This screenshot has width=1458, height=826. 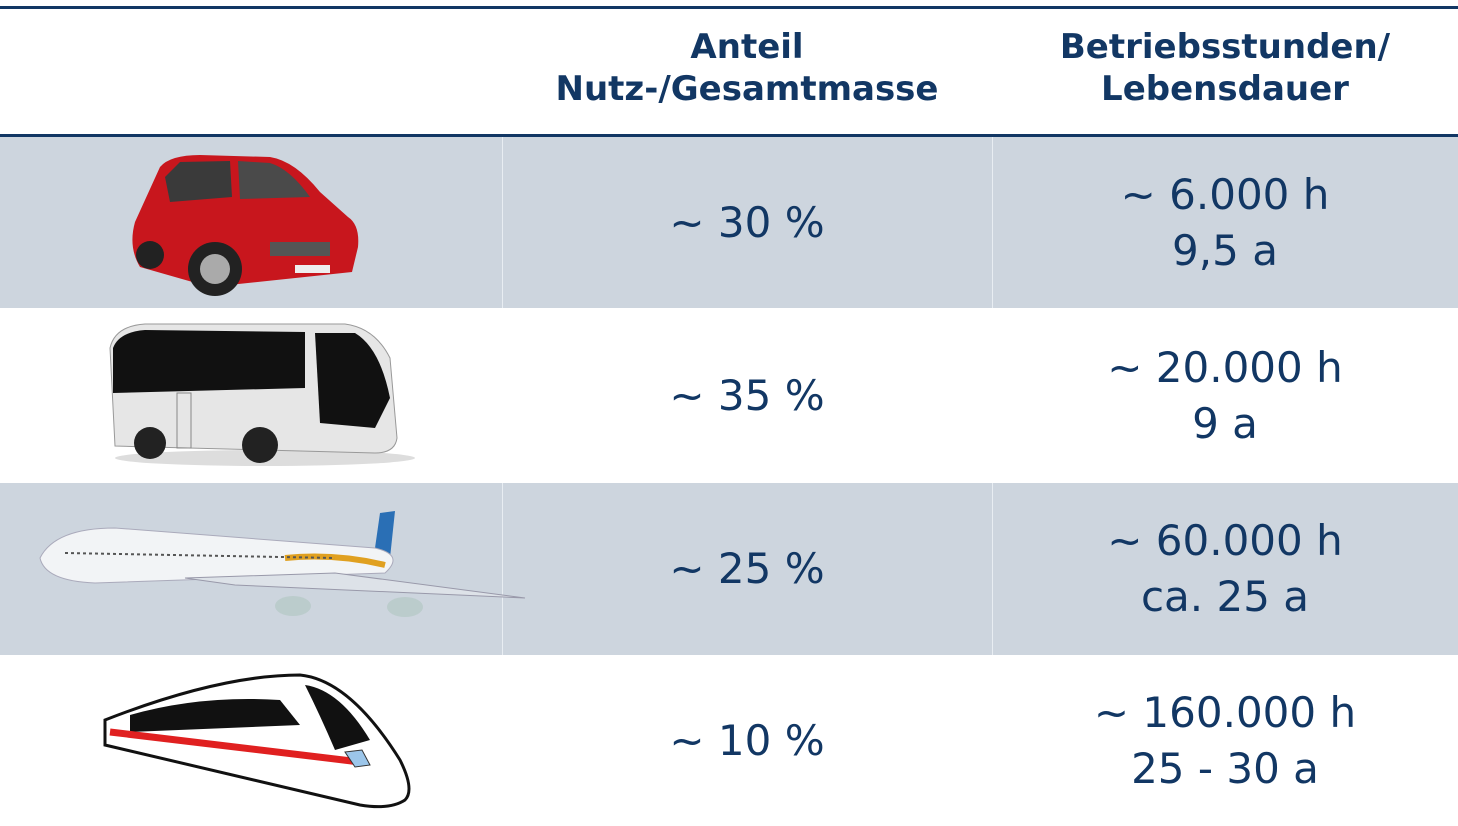 I want to click on bus-icon, so click(x=262, y=394).